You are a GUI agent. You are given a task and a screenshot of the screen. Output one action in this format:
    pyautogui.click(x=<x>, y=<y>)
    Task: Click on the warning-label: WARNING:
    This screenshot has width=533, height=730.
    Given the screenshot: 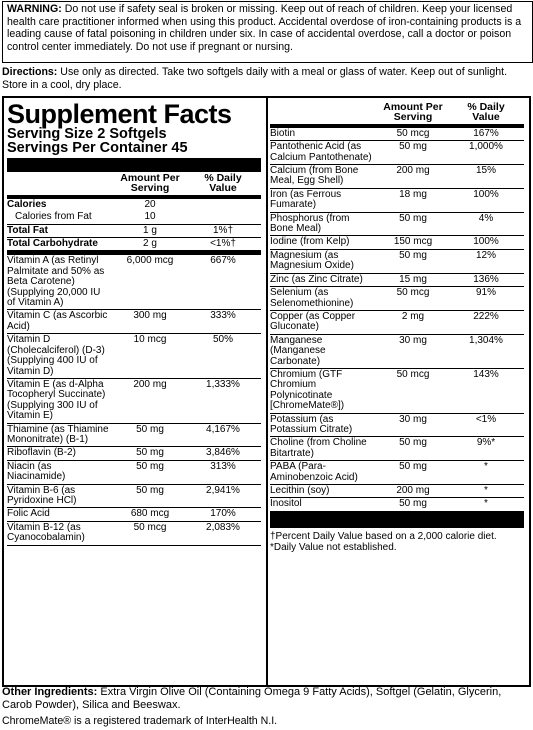 What is the action you would take?
    pyautogui.click(x=34, y=9)
    